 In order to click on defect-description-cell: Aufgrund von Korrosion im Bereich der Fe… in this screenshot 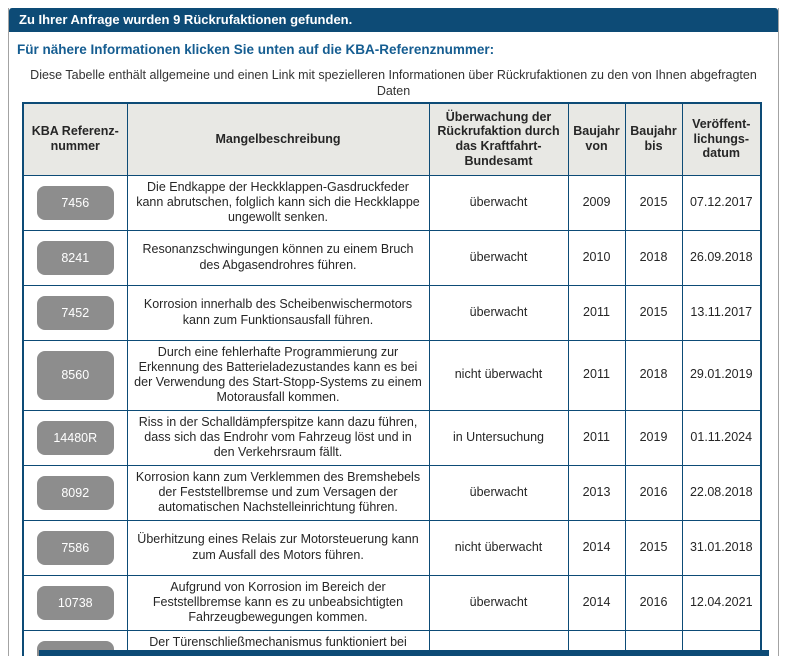, I will do `click(278, 602)`.